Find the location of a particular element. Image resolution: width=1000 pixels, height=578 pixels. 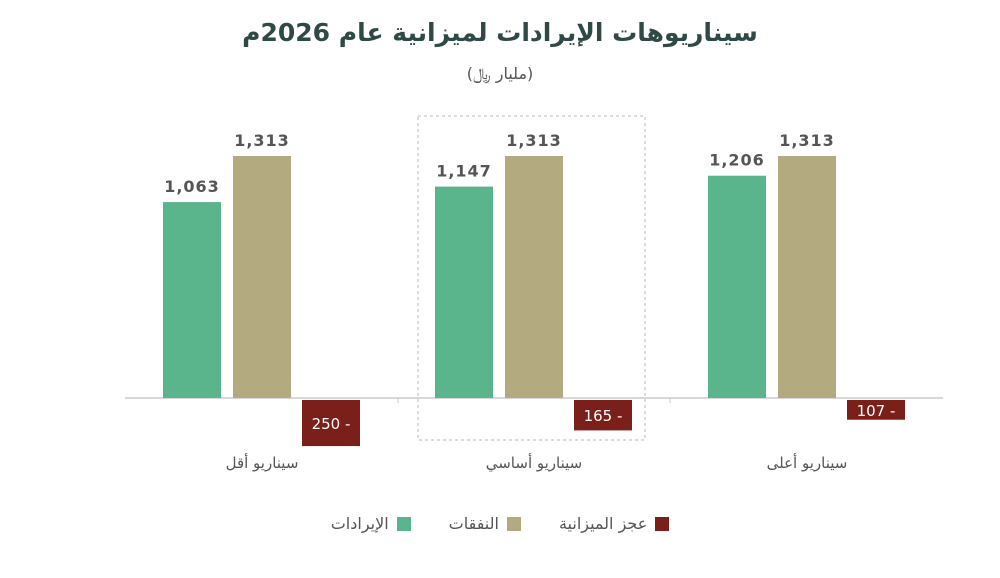

category-label: سيناريو أساسي is located at coordinates (534, 463).